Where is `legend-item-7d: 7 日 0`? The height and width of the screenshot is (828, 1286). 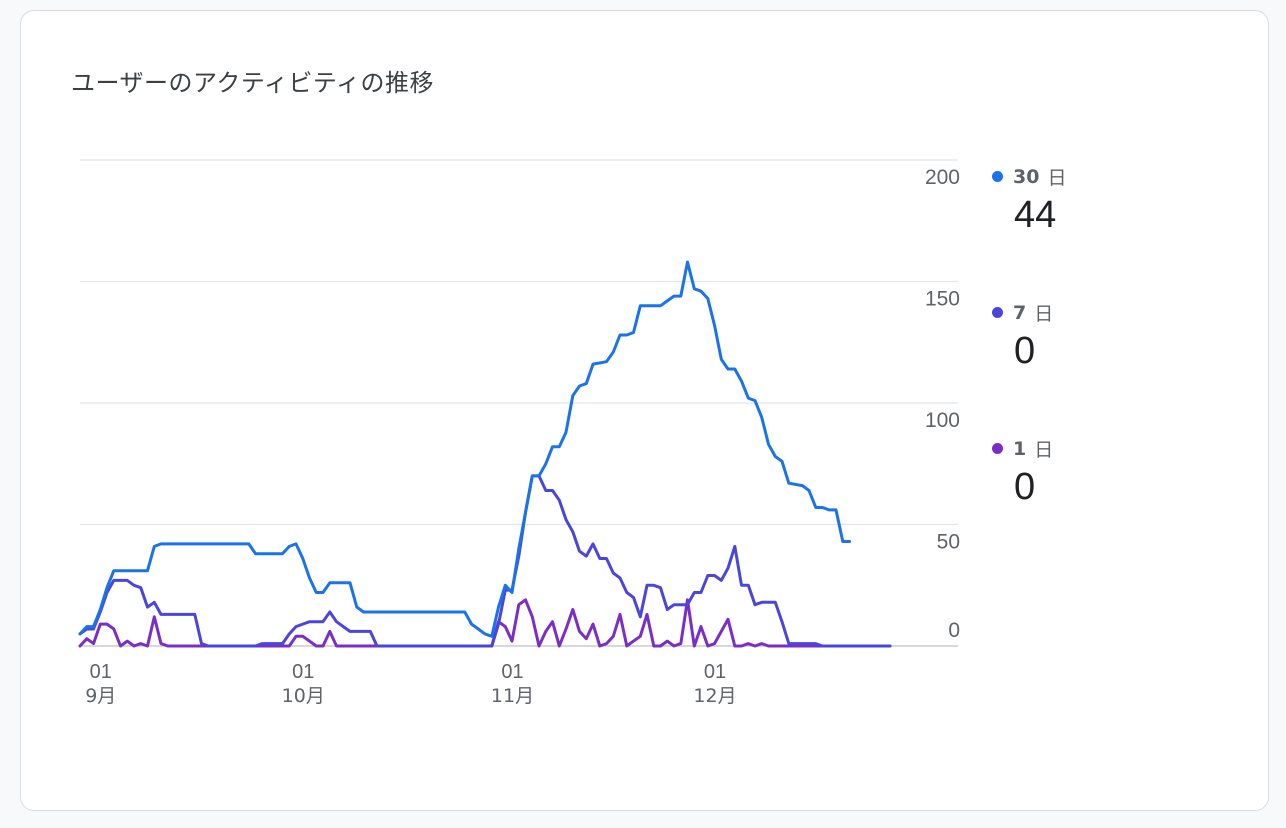 legend-item-7d: 7 日 0 is located at coordinates (1022, 336).